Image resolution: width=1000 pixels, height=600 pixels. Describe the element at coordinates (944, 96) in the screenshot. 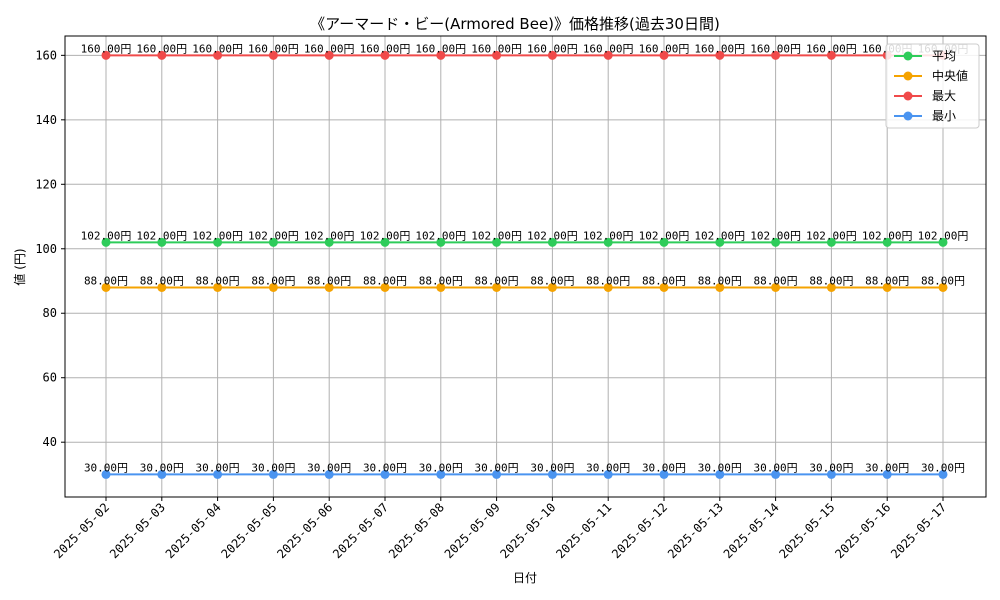

I see `legend-label: 最大` at that location.